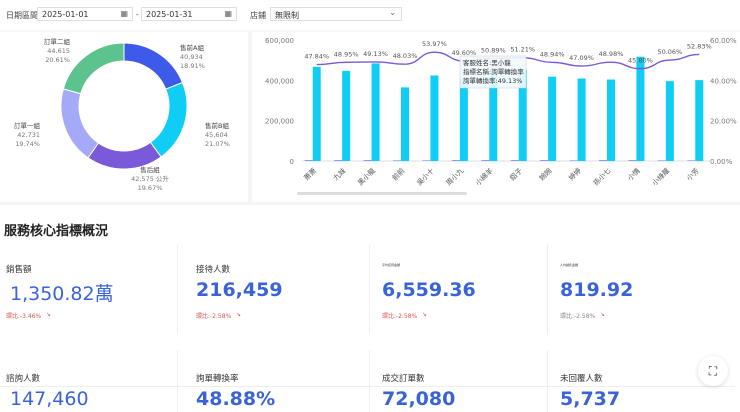 The image size is (740, 412). Describe the element at coordinates (217, 144) in the screenshot. I see `segment-pct: 21.07%` at that location.